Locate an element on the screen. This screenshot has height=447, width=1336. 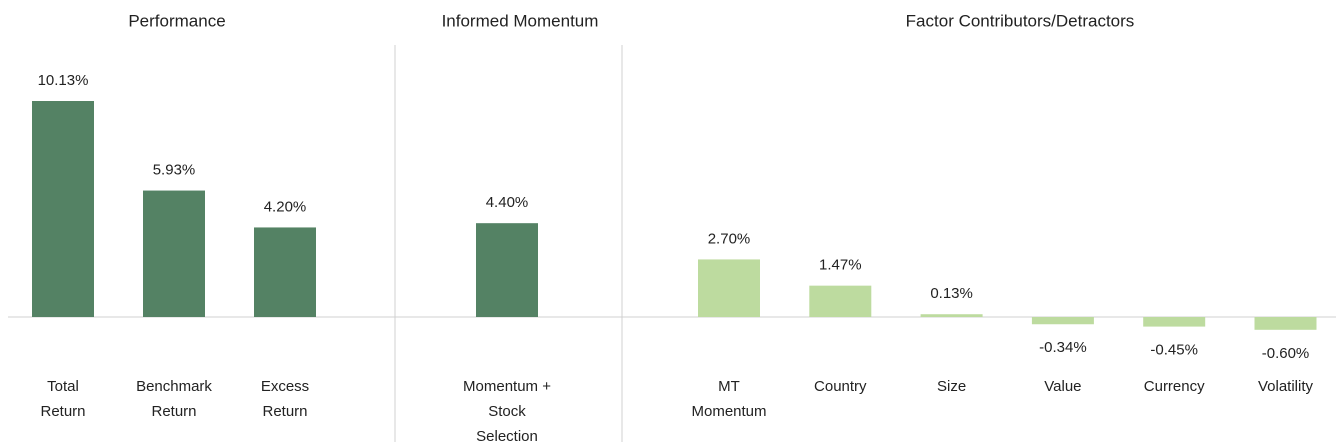
value-label: -0.60% is located at coordinates (1286, 353).